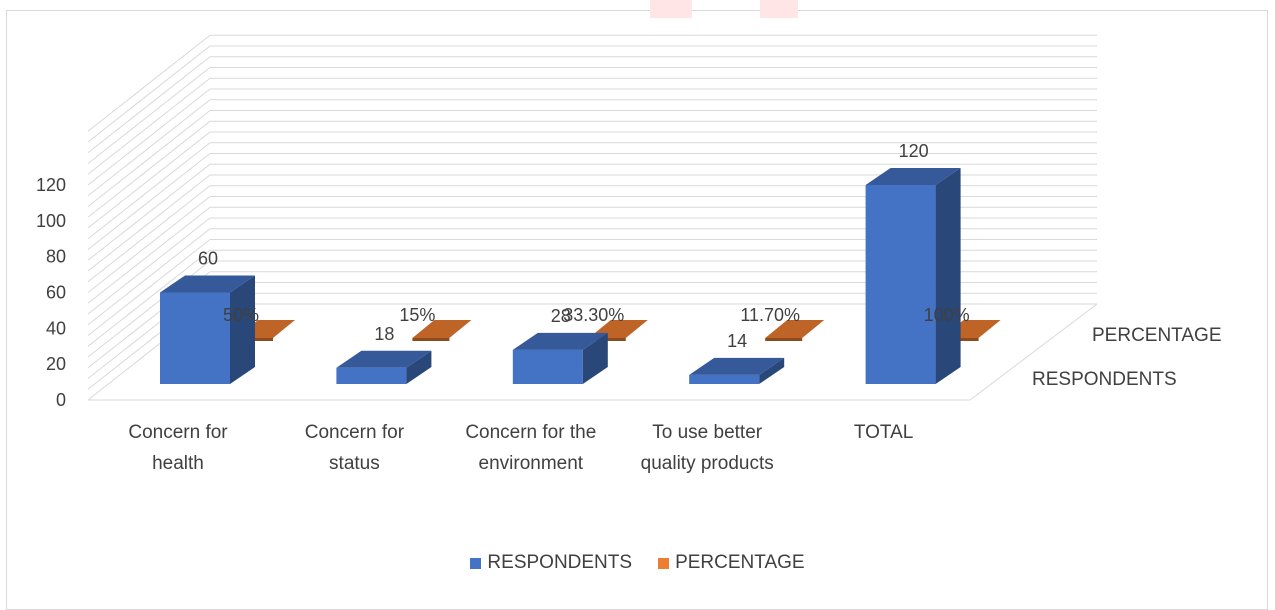  Describe the element at coordinates (241, 315) in the screenshot. I see `percentage-data-label: 50%` at that location.